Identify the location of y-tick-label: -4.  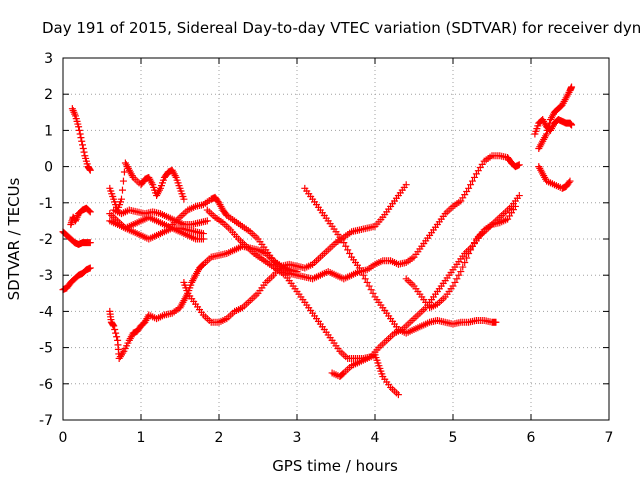
(46, 312).